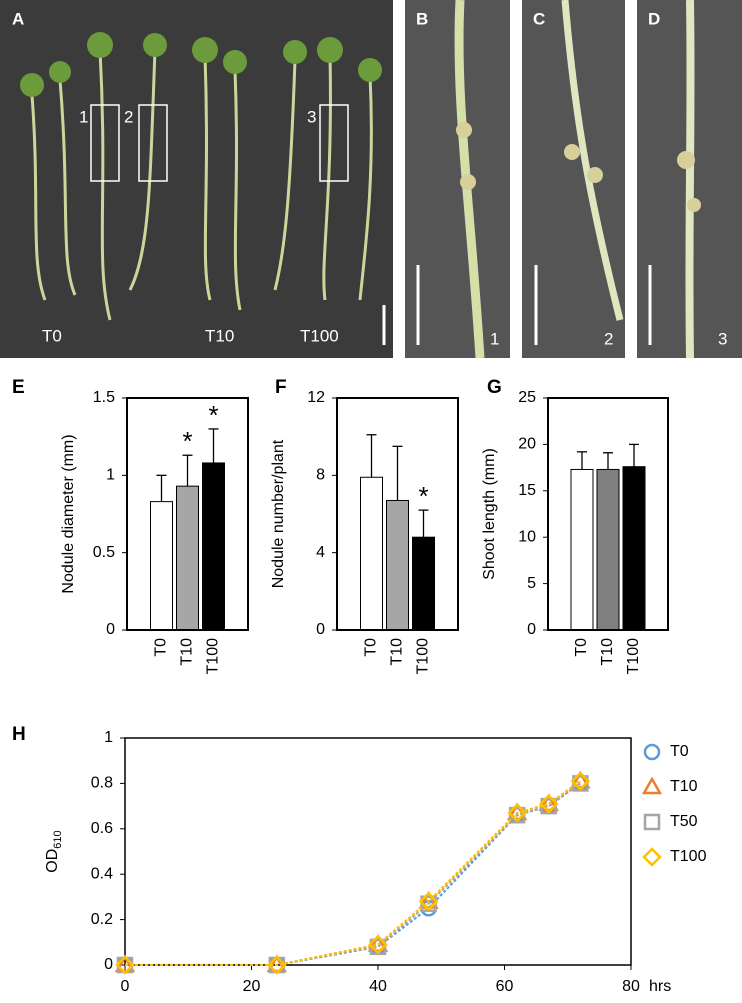 The width and height of the screenshot is (742, 1003). What do you see at coordinates (104, 552) in the screenshot?
I see `y-tick-label: 0.5` at bounding box center [104, 552].